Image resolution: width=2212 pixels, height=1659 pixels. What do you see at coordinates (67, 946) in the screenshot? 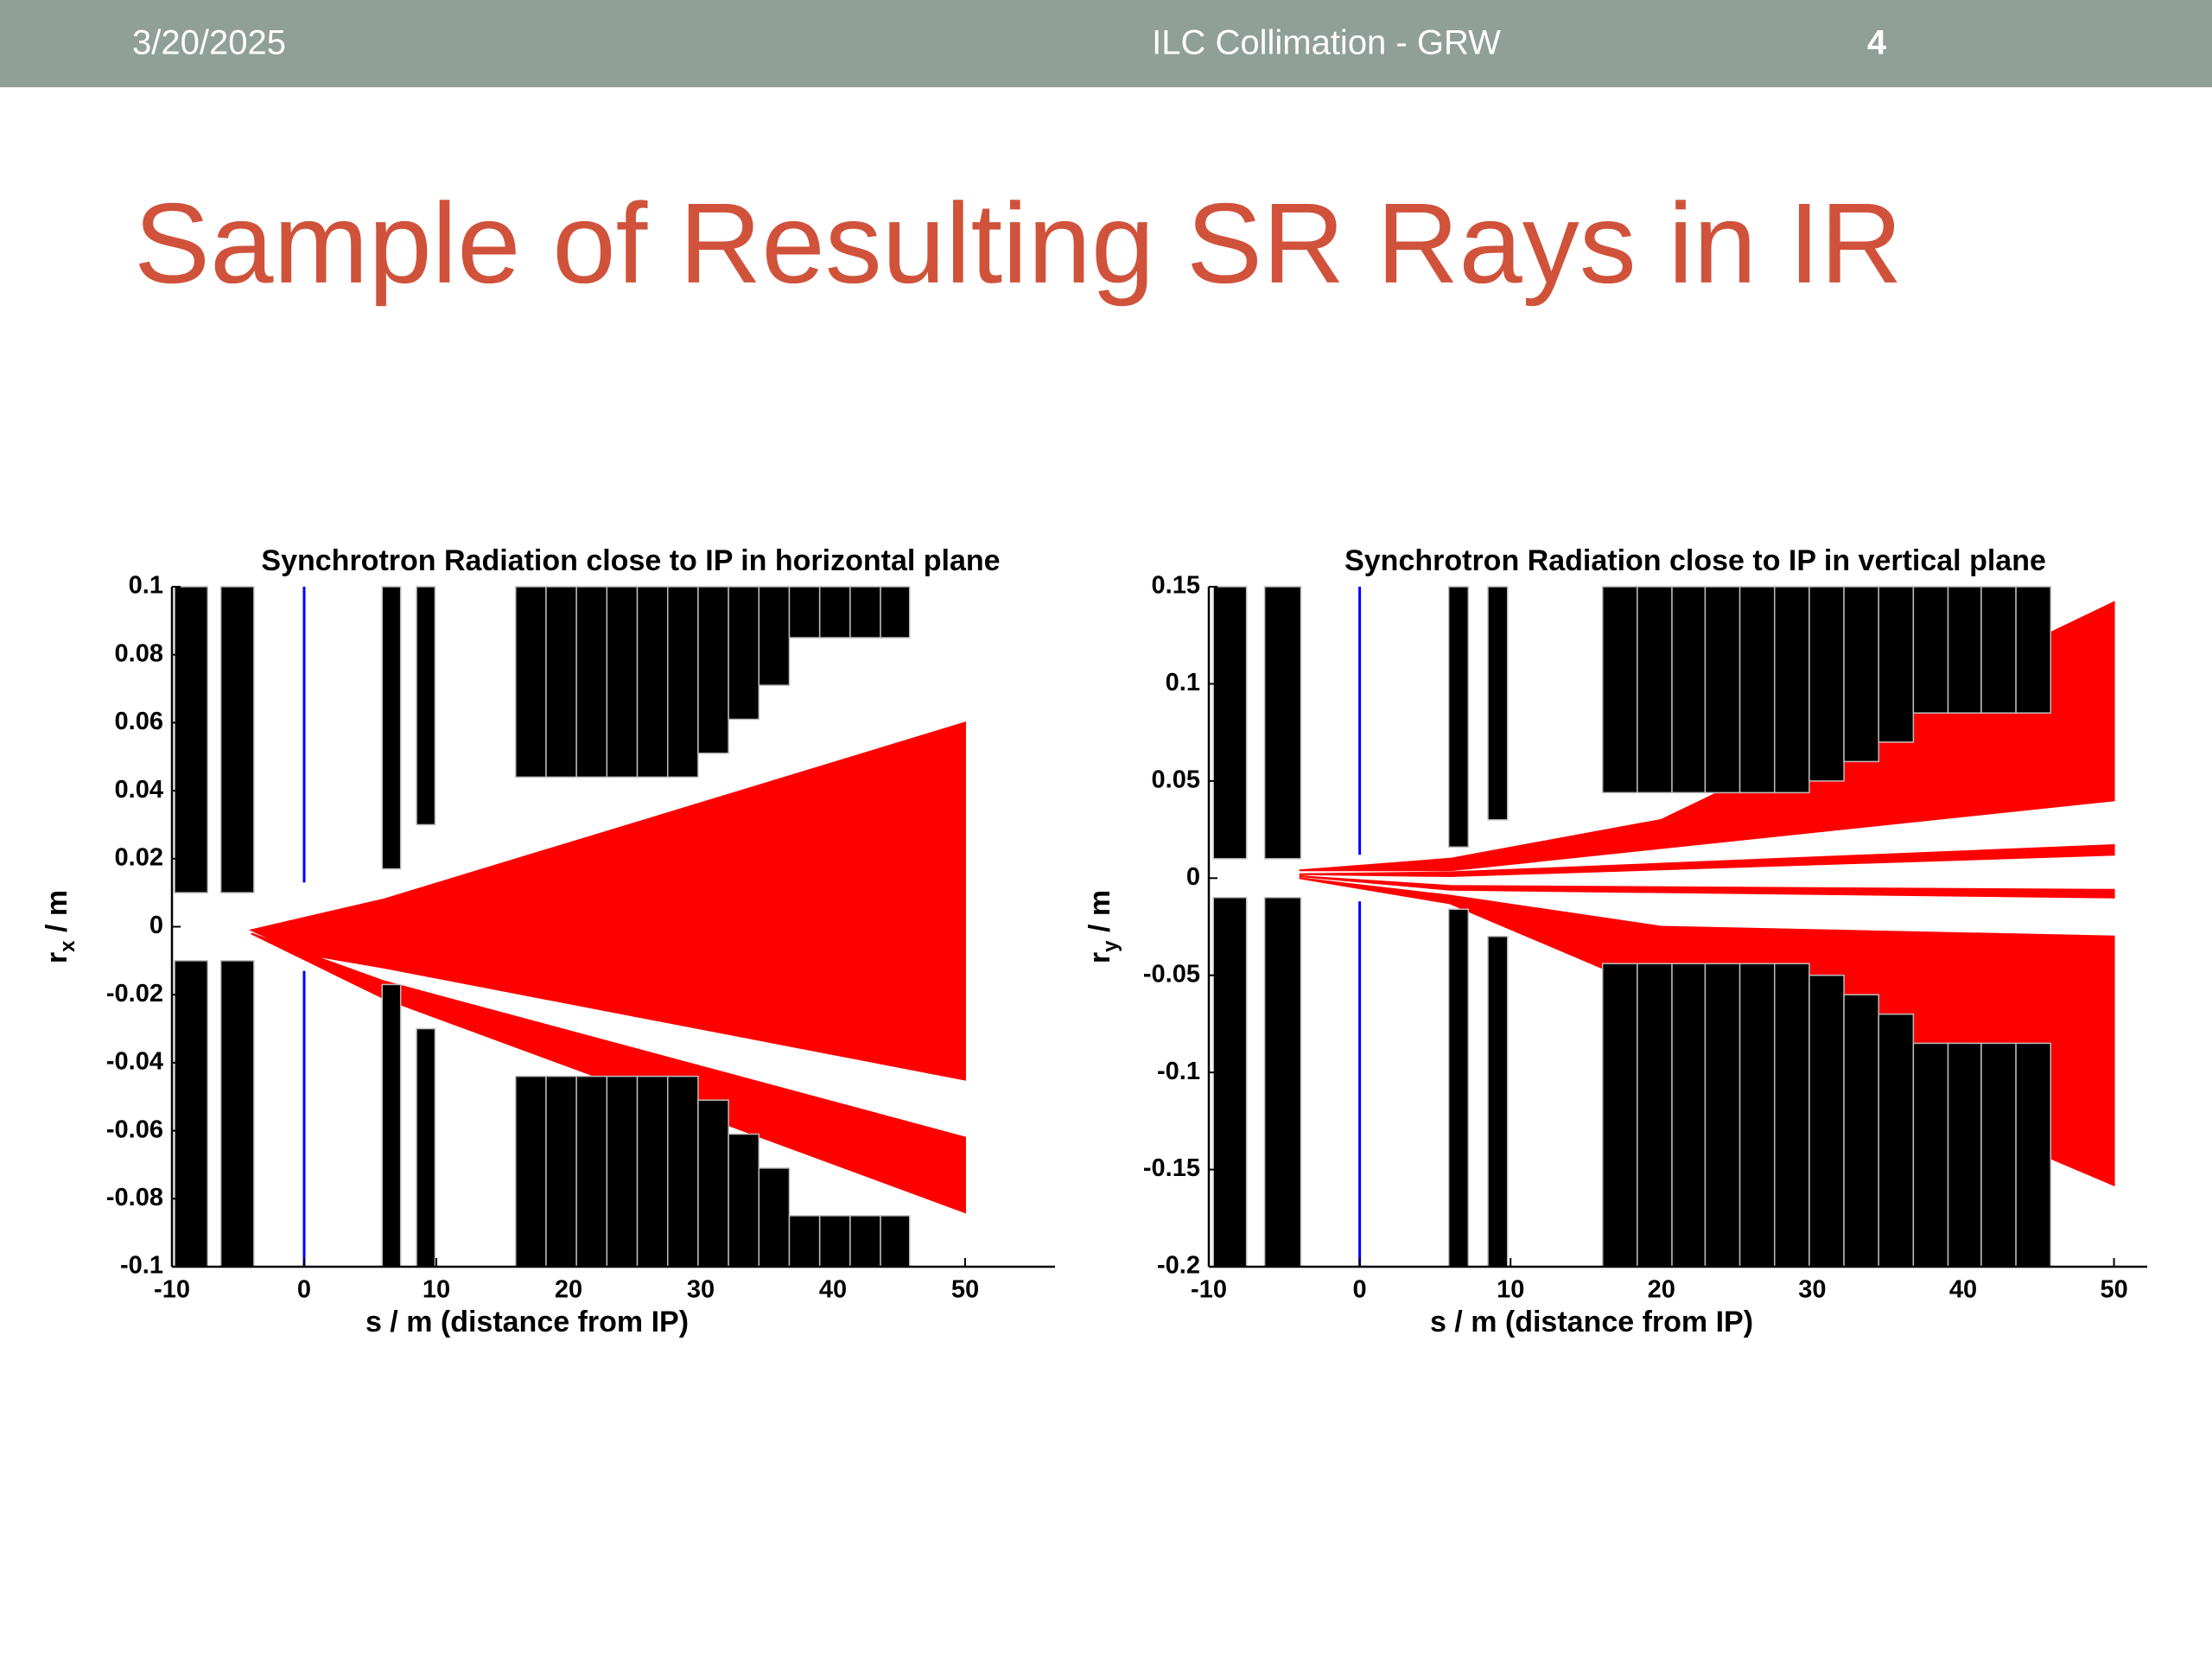
I see `y-label-sub: x` at bounding box center [67, 946].